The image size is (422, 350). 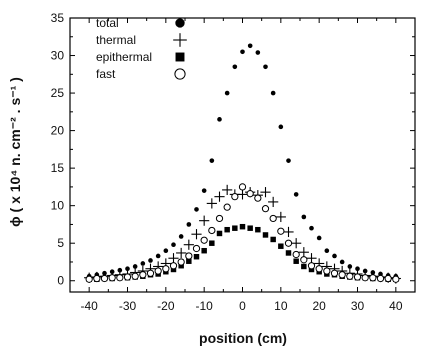 What do you see at coordinates (107, 23) in the screenshot?
I see `legend-label-total: total` at bounding box center [107, 23].